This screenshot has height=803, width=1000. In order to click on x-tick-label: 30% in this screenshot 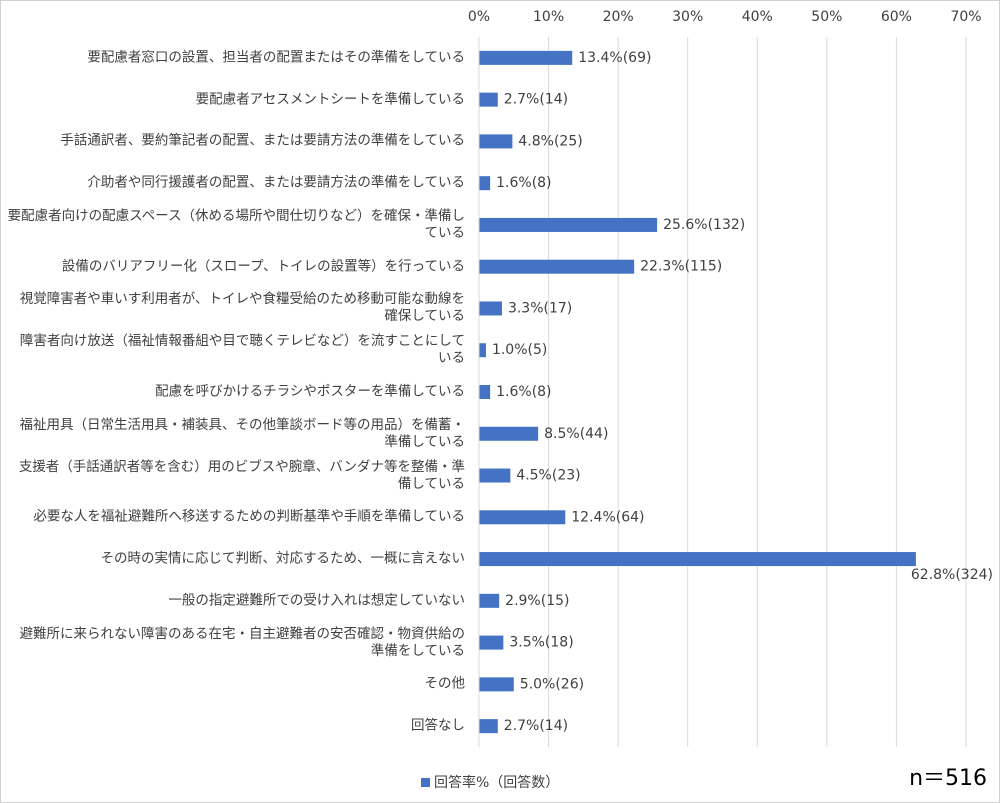, I will do `click(687, 17)`.